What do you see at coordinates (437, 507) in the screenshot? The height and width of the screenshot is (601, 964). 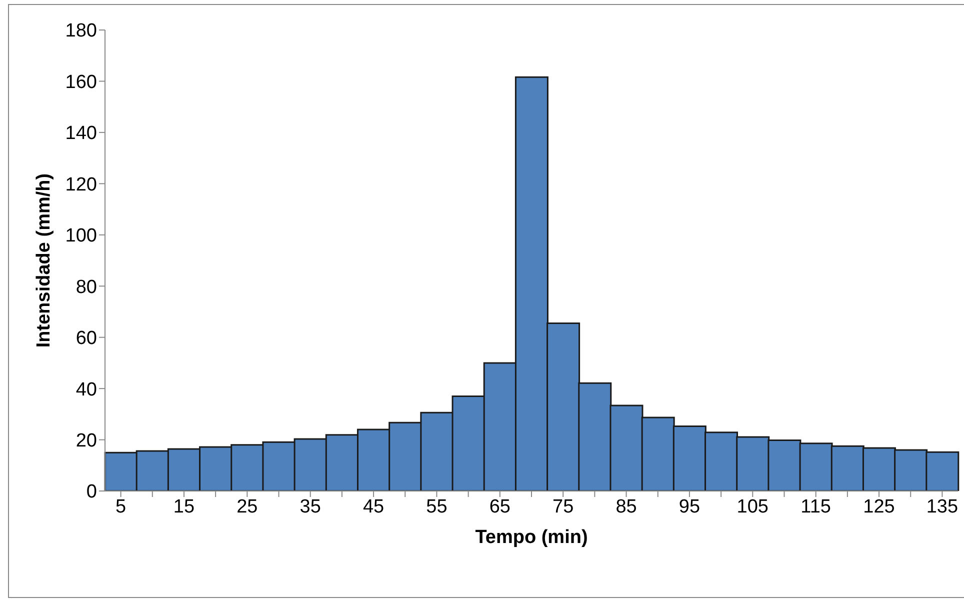 I see `x-tick-label: 55` at bounding box center [437, 507].